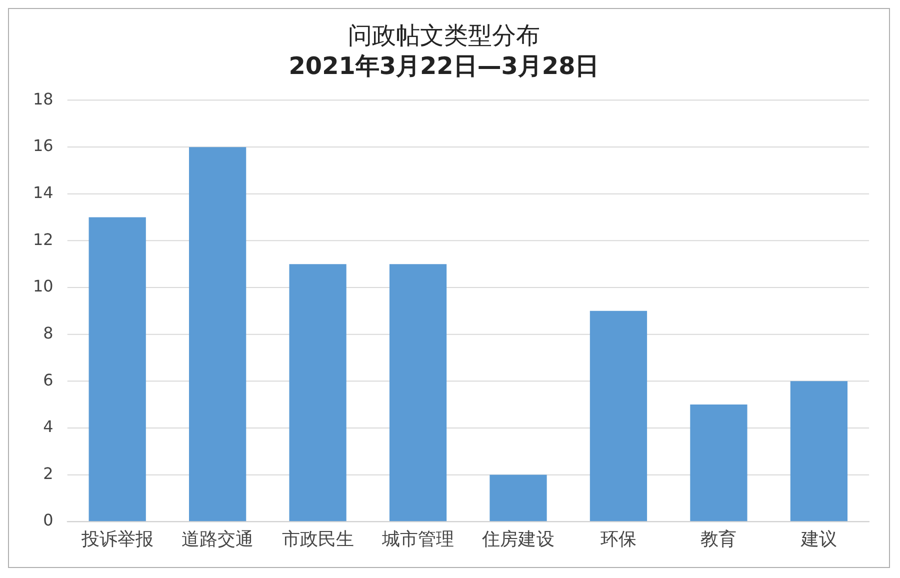  What do you see at coordinates (48, 332) in the screenshot?
I see `y-tick-label: 8` at bounding box center [48, 332].